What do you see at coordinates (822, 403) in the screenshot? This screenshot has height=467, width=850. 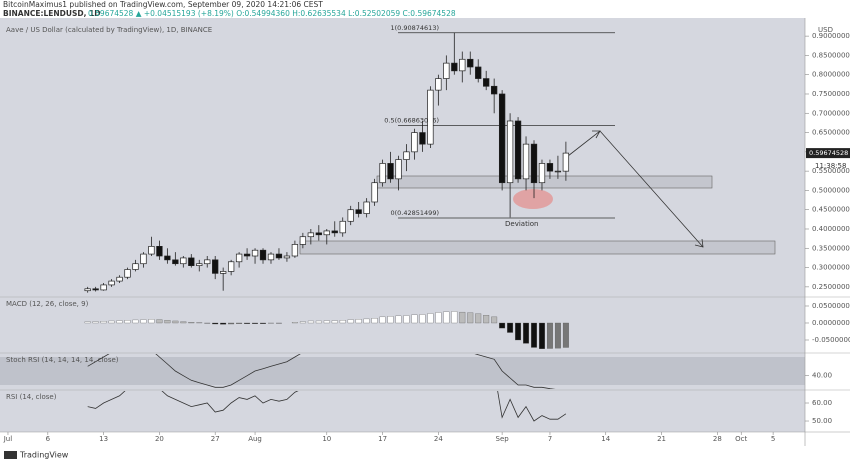 I see `indicator-tick-label: 60.00` at bounding box center [822, 403].